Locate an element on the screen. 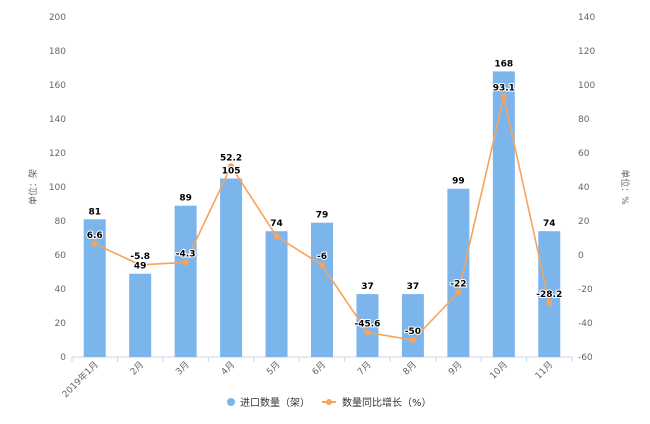 This screenshot has height=424, width=650. legend-label-bars: 进口数量（架） is located at coordinates (275, 402).